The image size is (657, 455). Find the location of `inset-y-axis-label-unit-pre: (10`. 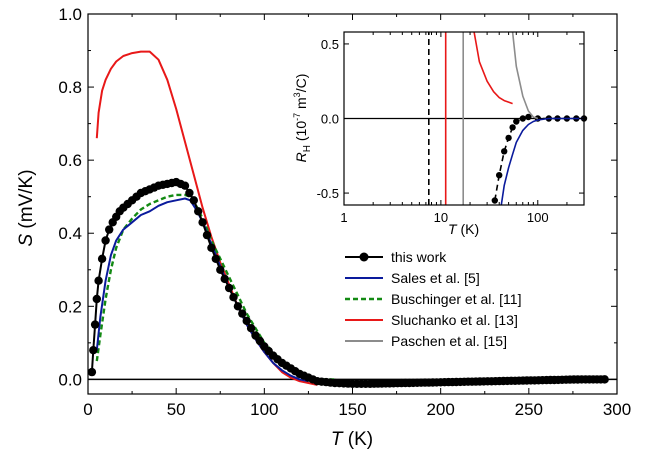

inset-y-axis-label-unit-pre: (10 is located at coordinates (301, 133).